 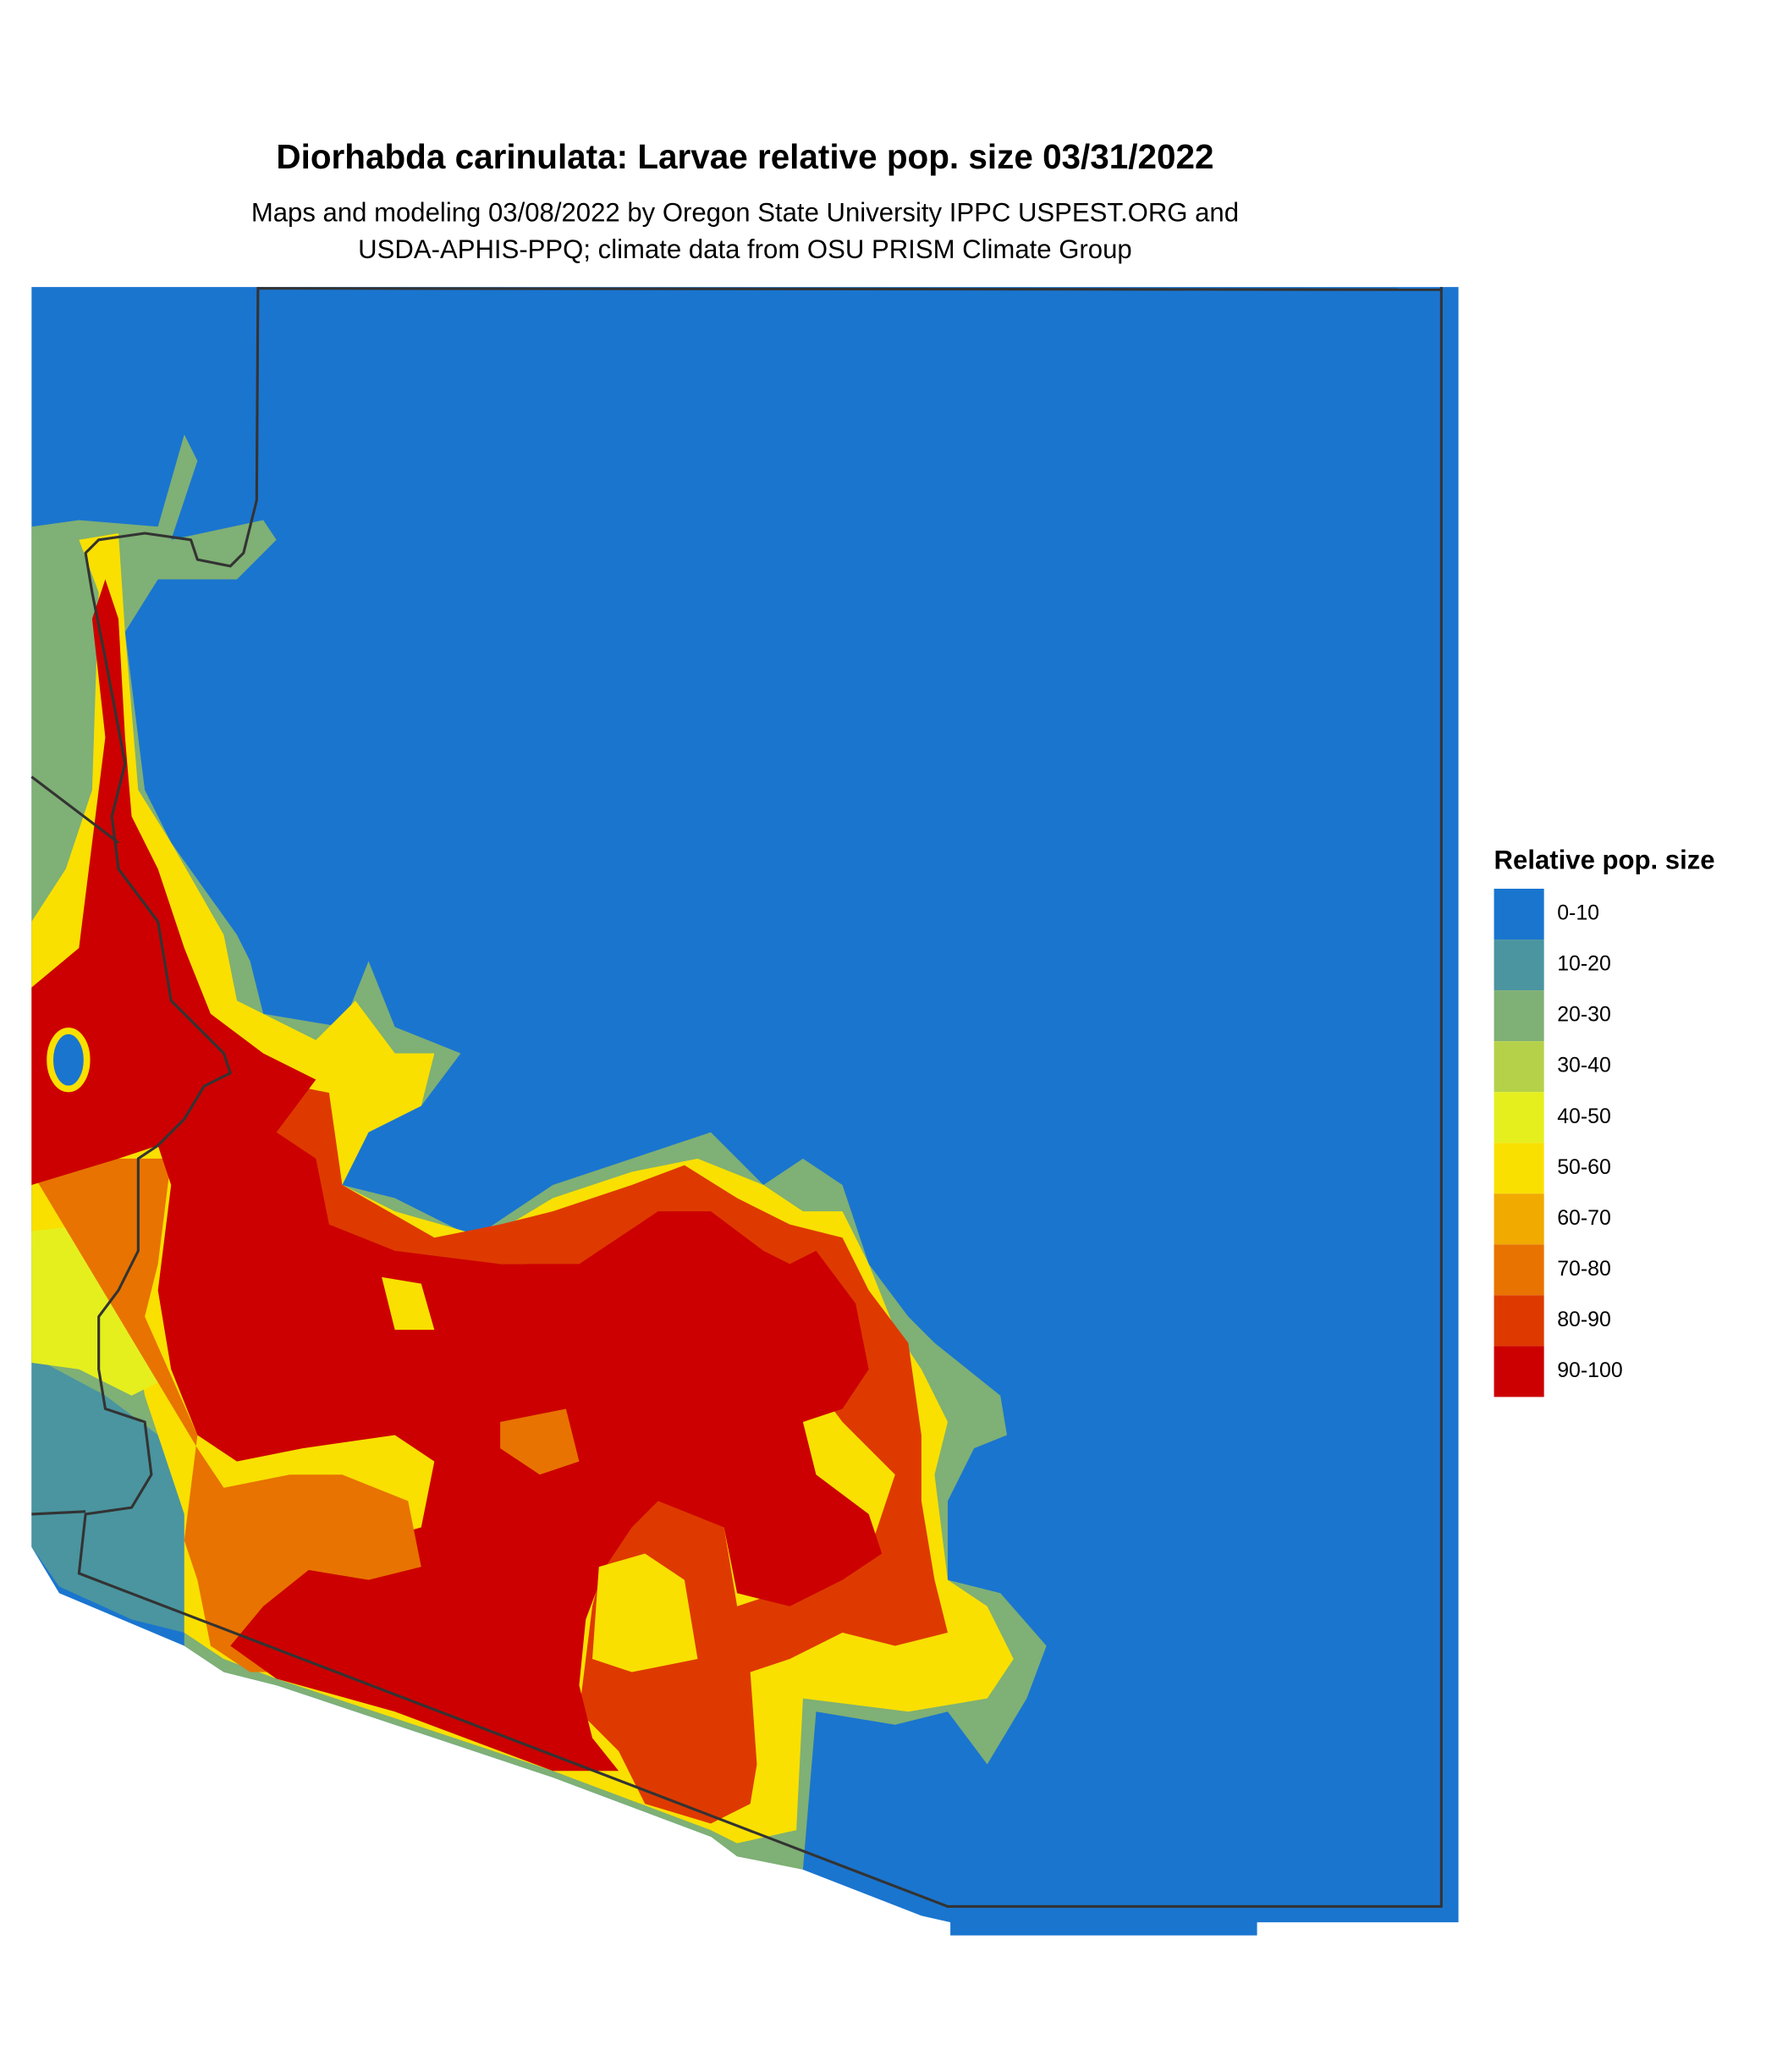 I want to click on legend-label: 30-40, so click(x=1584, y=1065).